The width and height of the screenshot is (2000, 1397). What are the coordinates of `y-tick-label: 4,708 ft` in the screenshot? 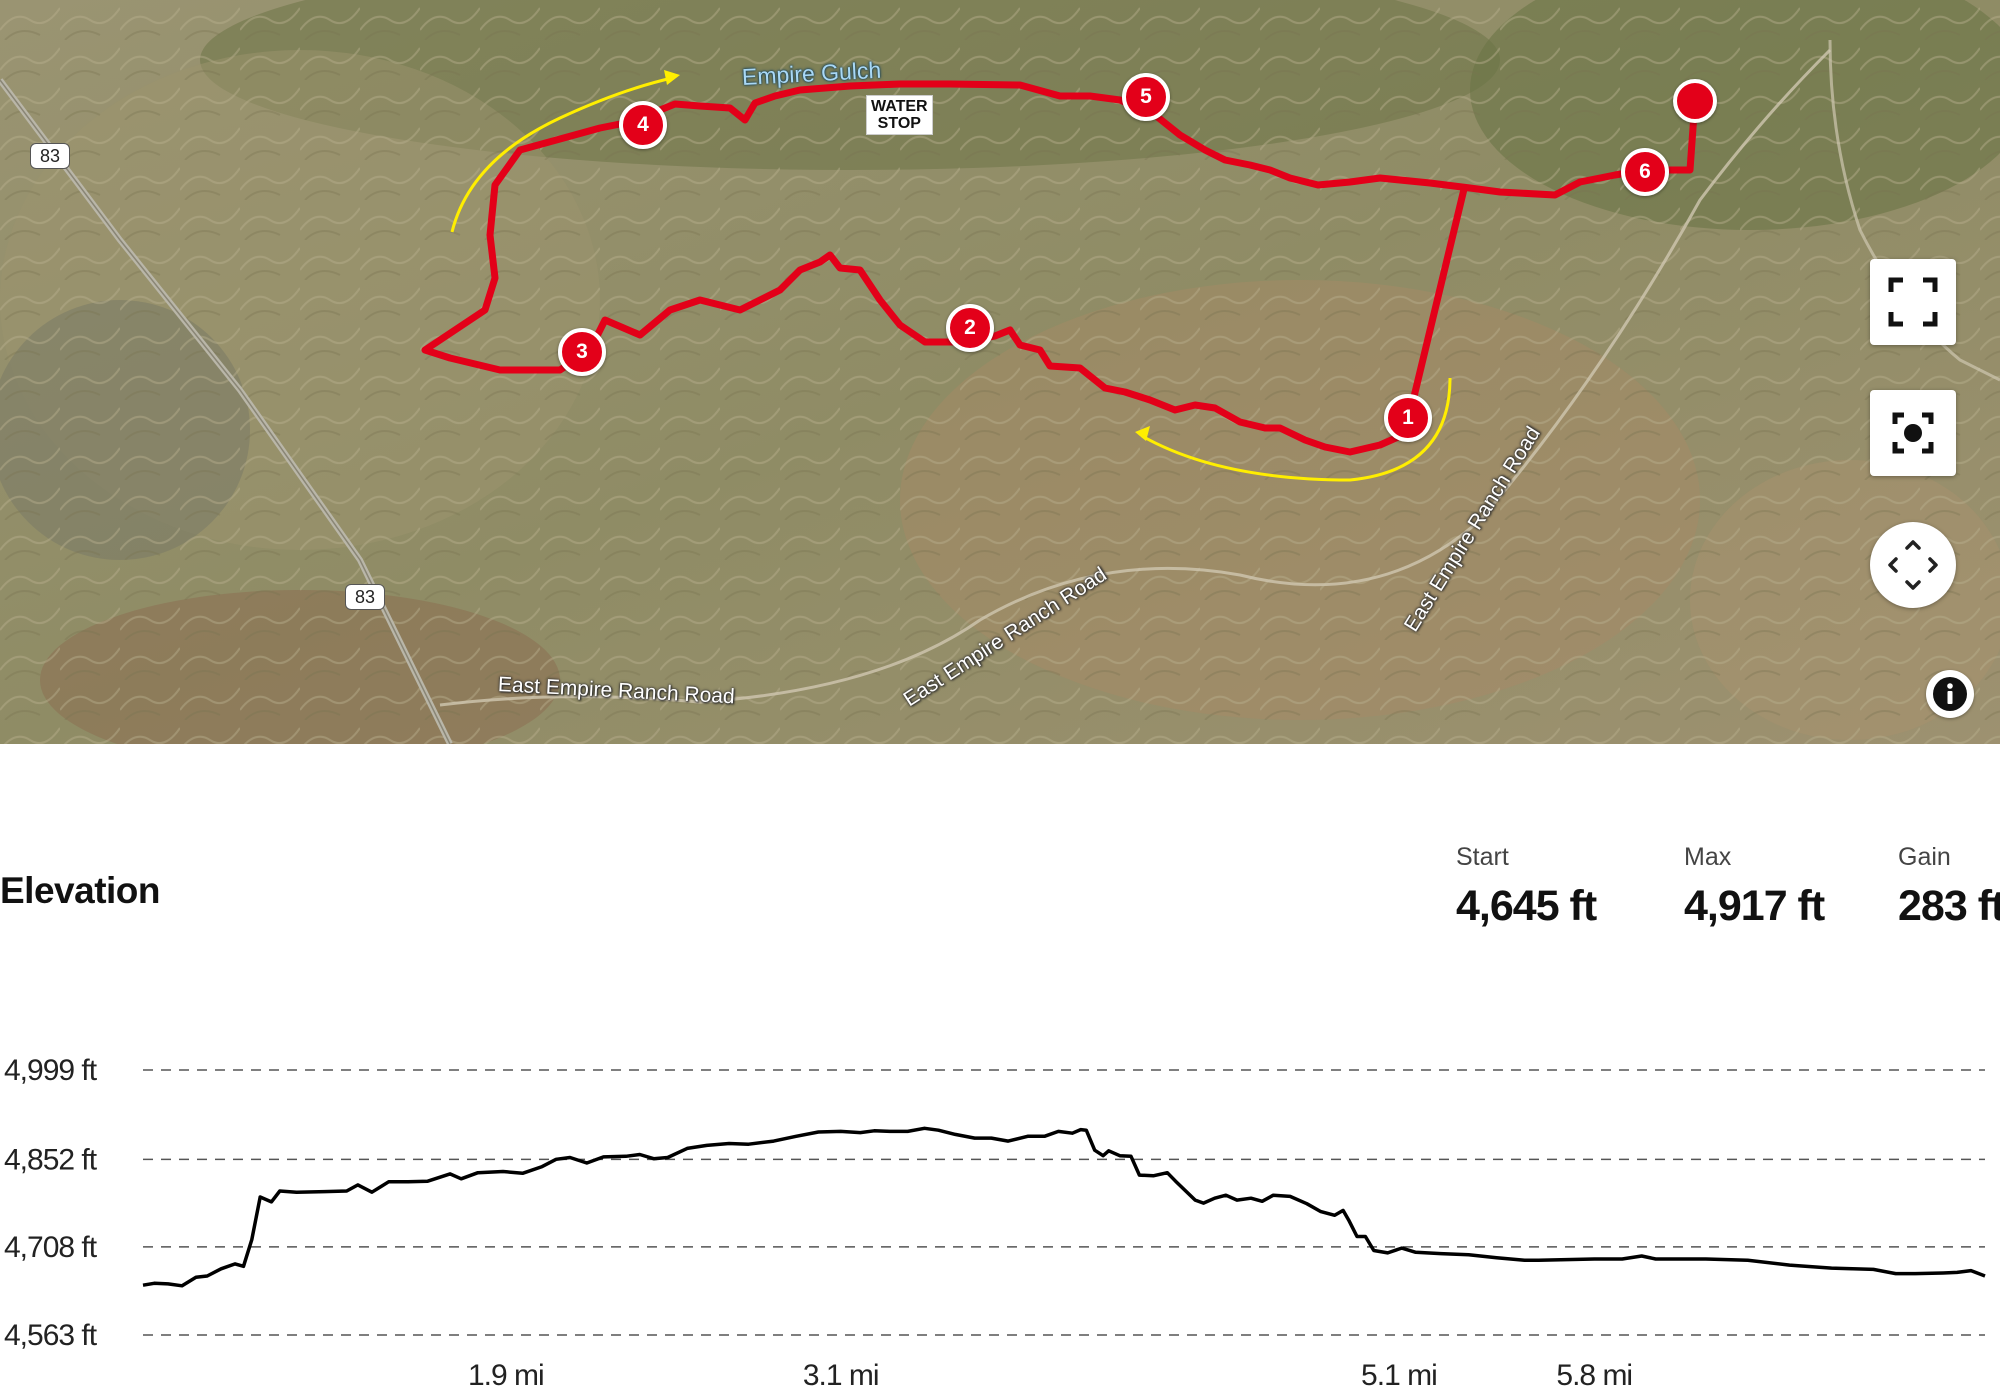 It's located at (51, 1247).